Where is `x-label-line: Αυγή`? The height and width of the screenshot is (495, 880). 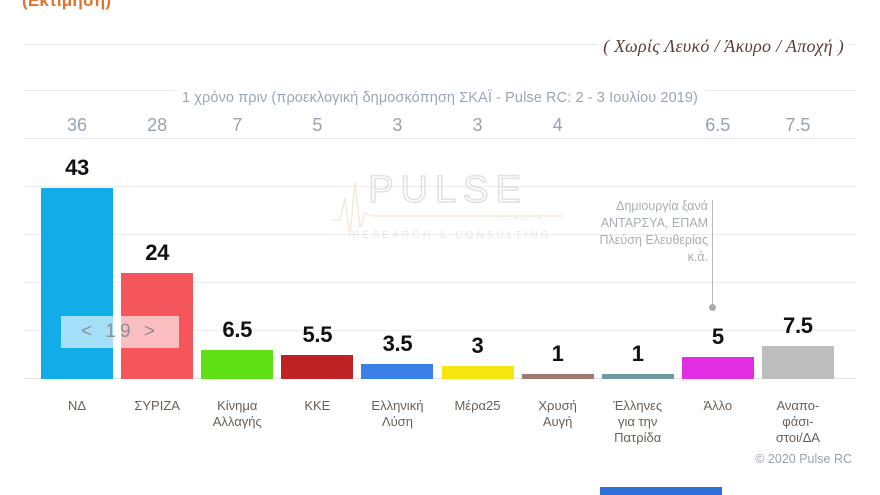 x-label-line: Αυγή is located at coordinates (557, 421).